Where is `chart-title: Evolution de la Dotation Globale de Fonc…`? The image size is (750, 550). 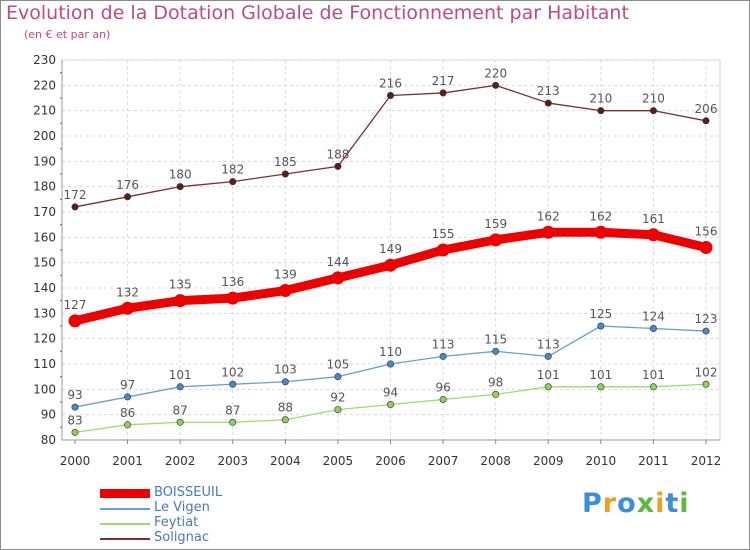
chart-title: Evolution de la Dotation Globale de Fonc… is located at coordinates (317, 13).